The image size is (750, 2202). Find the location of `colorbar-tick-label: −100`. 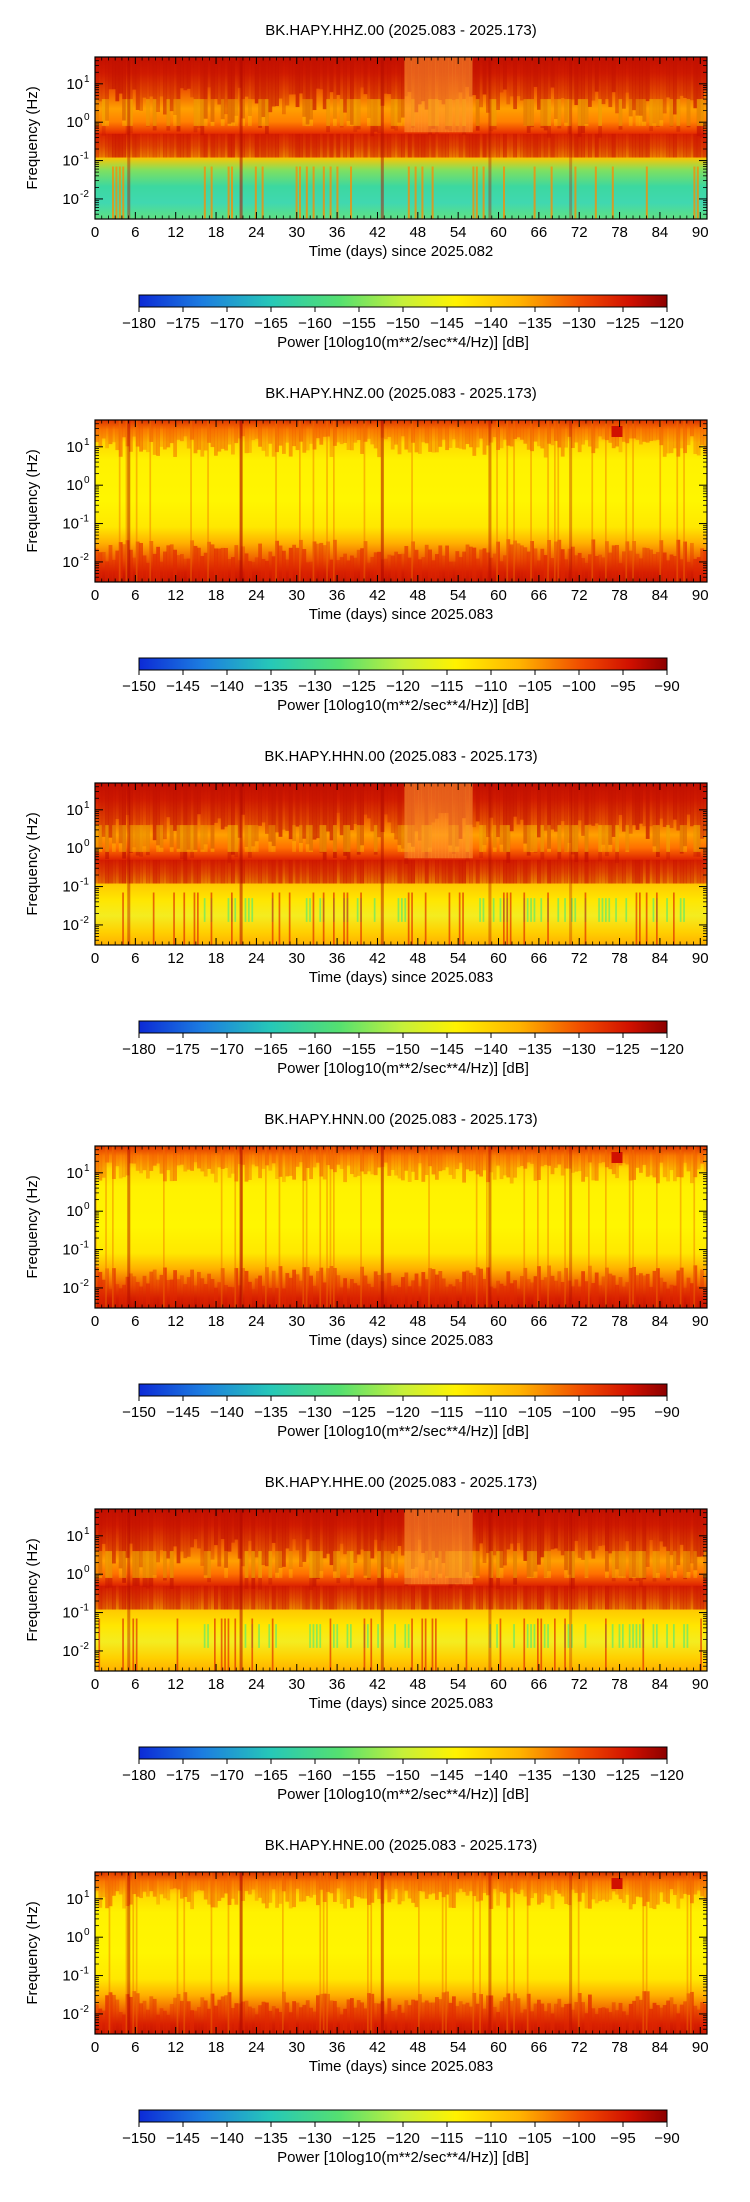

colorbar-tick-label: −100 is located at coordinates (579, 2138).